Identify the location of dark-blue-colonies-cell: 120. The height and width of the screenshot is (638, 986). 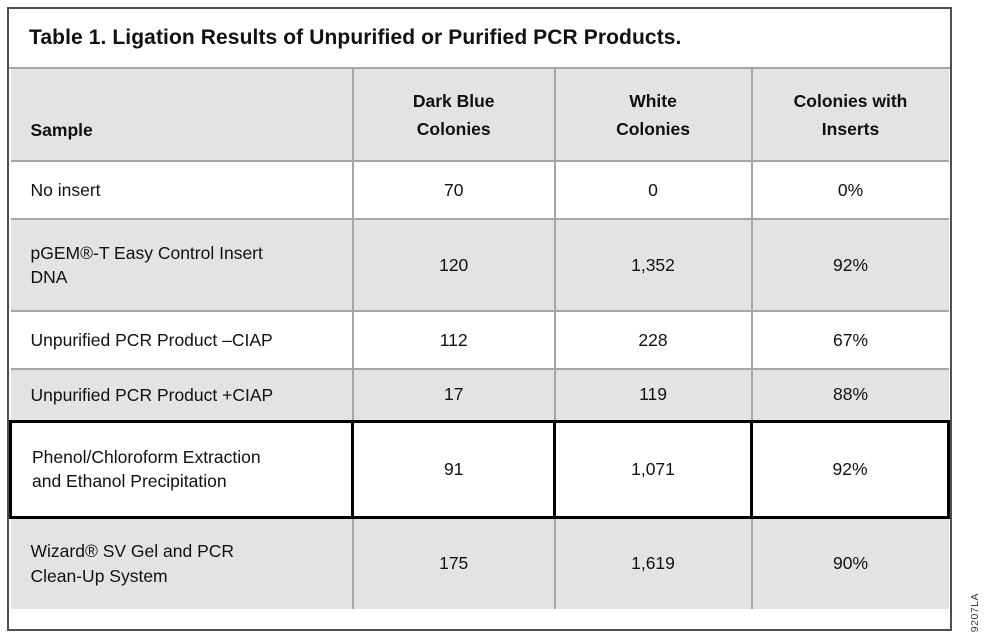
(453, 265).